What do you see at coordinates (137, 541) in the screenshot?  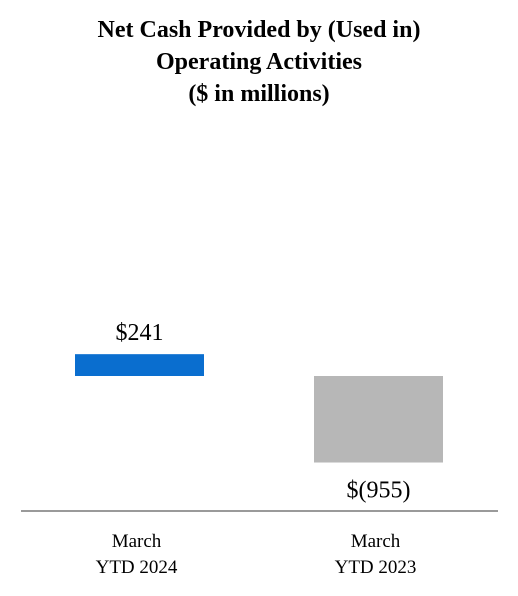 I see `x-tick-label-2024-line-1: March` at bounding box center [137, 541].